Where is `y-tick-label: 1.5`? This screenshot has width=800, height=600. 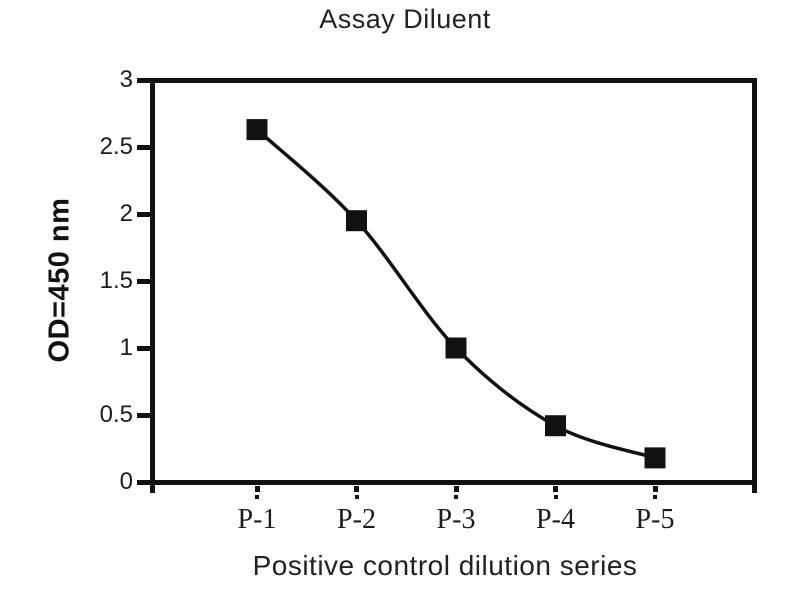 y-tick-label: 1.5 is located at coordinates (116, 280).